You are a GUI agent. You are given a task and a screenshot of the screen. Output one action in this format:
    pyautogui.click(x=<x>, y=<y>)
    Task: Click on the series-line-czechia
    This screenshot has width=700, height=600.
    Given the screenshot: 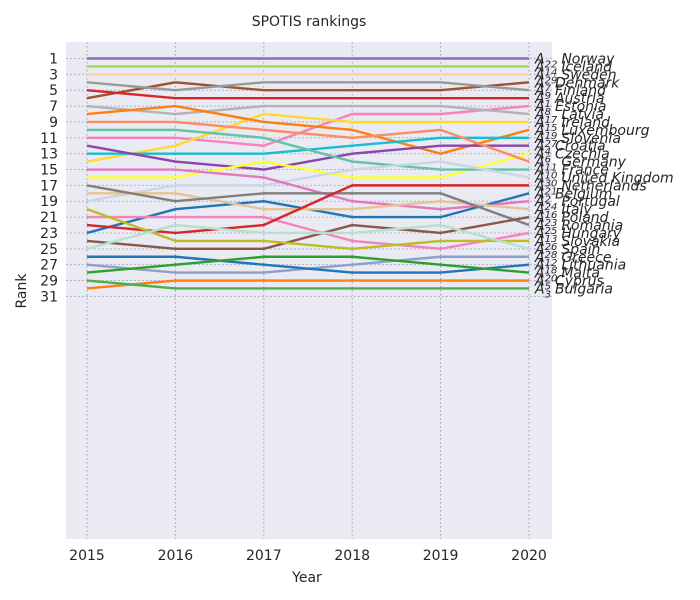 What is the action you would take?
    pyautogui.click(x=308, y=165)
    